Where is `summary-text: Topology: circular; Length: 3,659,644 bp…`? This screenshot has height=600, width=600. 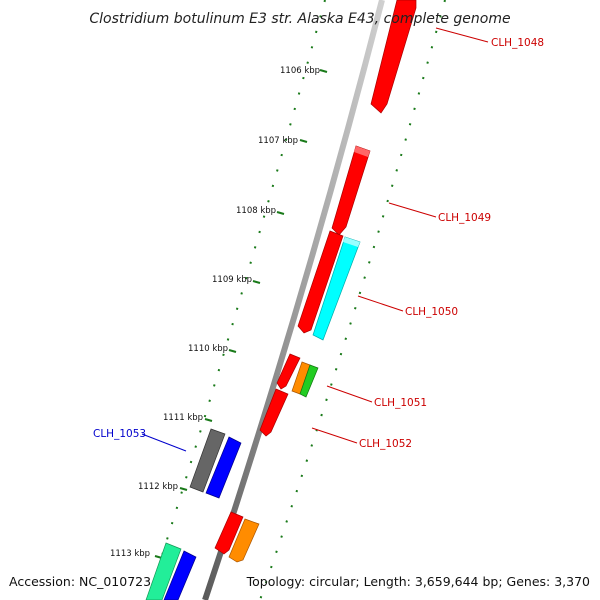 summary-text: Topology: circular; Length: 3,659,644 bp… is located at coordinates (418, 581).